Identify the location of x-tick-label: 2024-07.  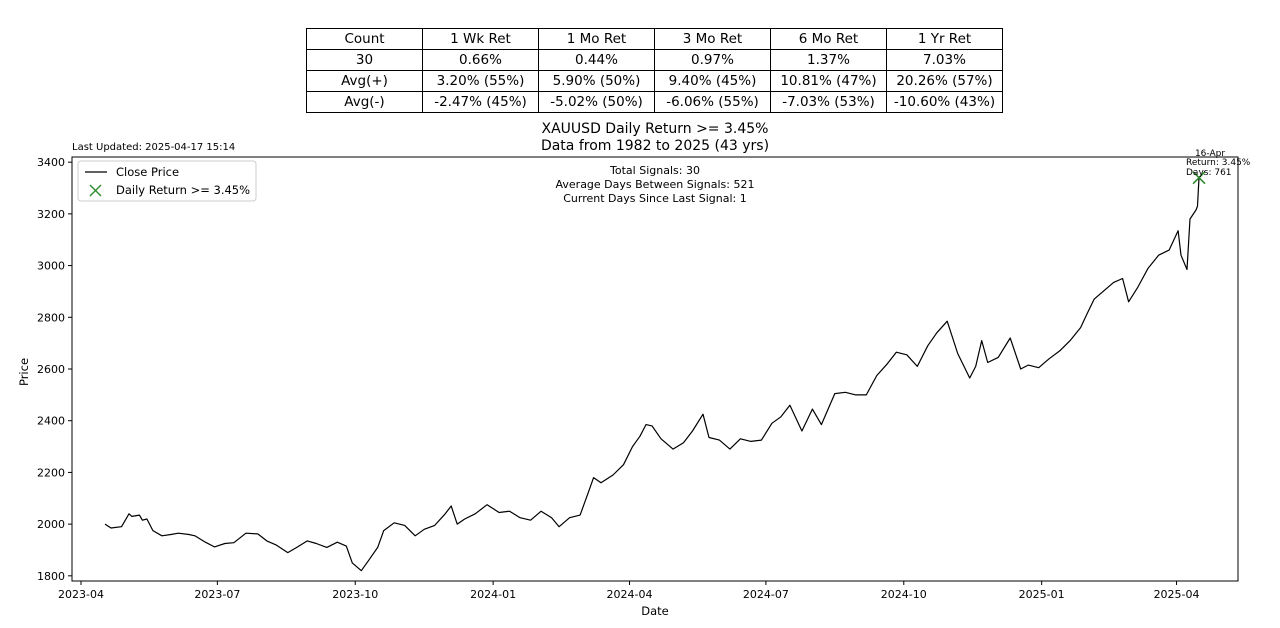
(766, 594).